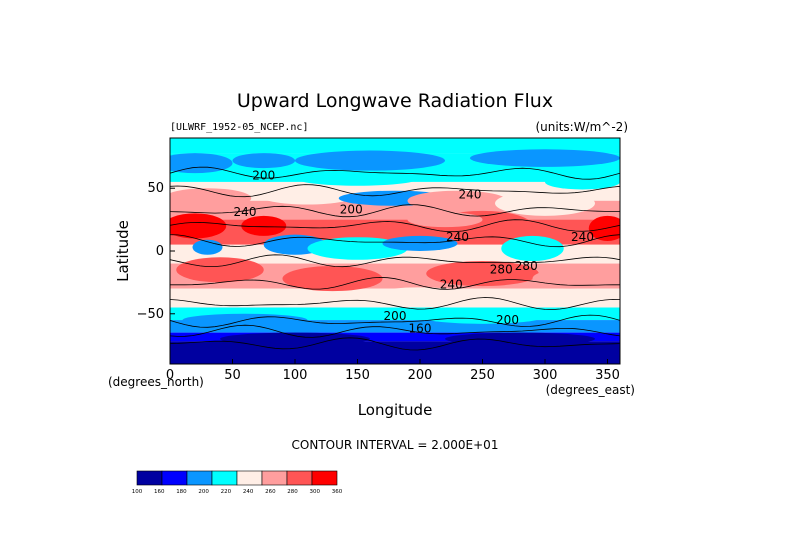 This screenshot has height=558, width=789. Describe the element at coordinates (393, 371) in the screenshot. I see `x-axis: 0 50 100 150 200 250 300 350` at that location.